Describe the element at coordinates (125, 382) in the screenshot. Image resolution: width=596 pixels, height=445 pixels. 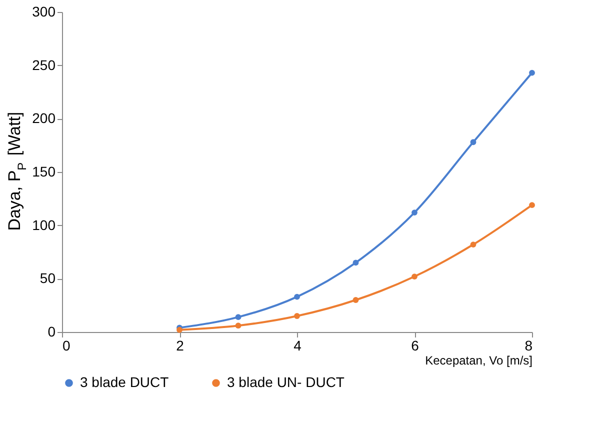
I see `legend-label: 3 blade DUCT` at that location.